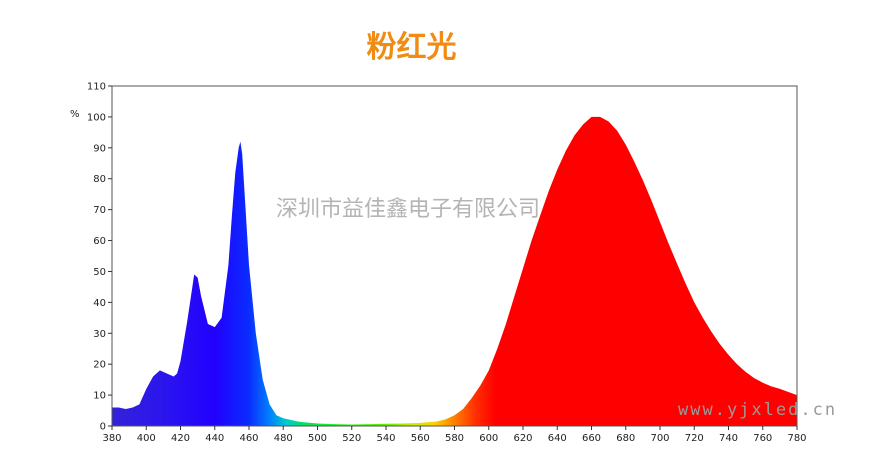 The image size is (877, 460). What do you see at coordinates (99, 179) in the screenshot?
I see `y-tick-label: 80` at bounding box center [99, 179].